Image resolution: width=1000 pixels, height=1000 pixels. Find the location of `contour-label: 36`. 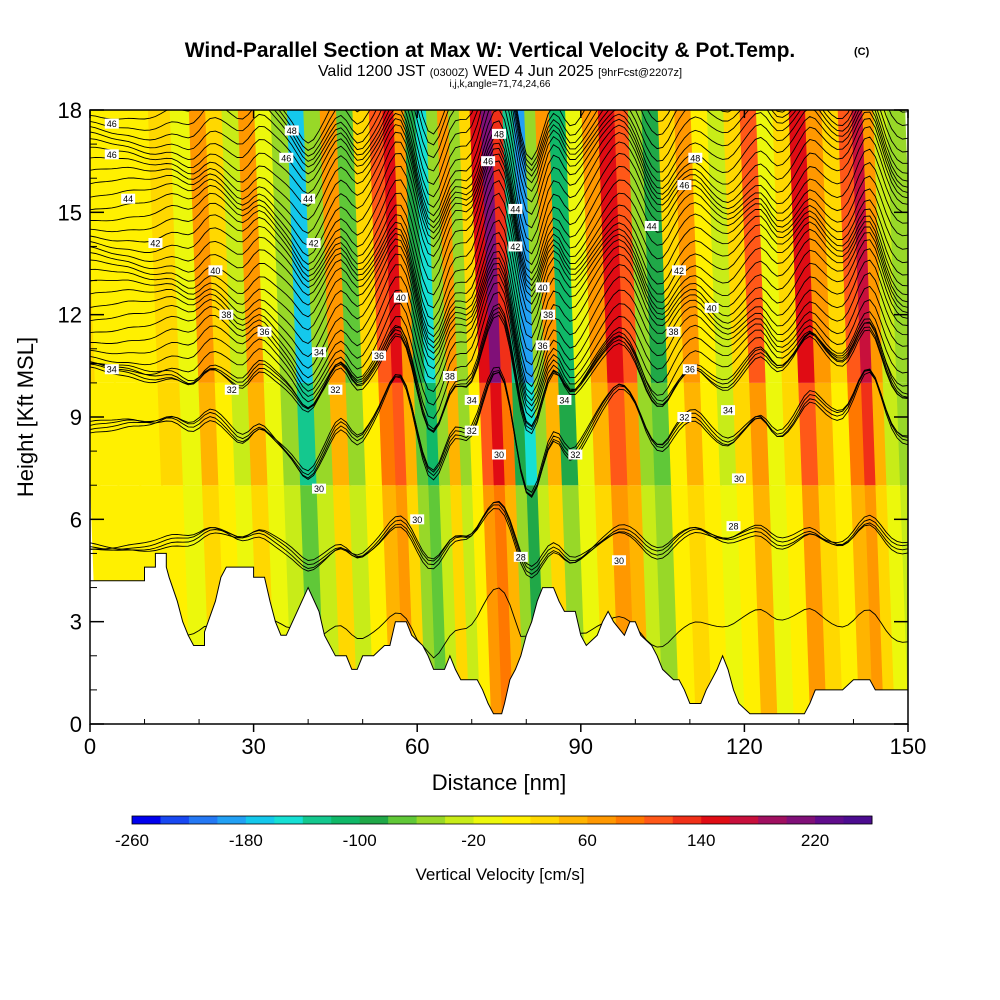

contour-label: 36 is located at coordinates (264, 331).